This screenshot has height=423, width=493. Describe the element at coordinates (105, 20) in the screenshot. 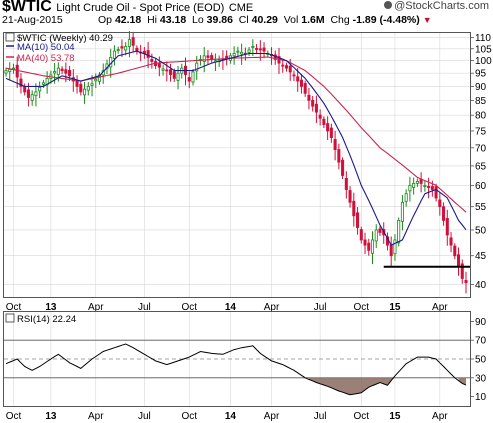

I see `open-label: Op` at that location.